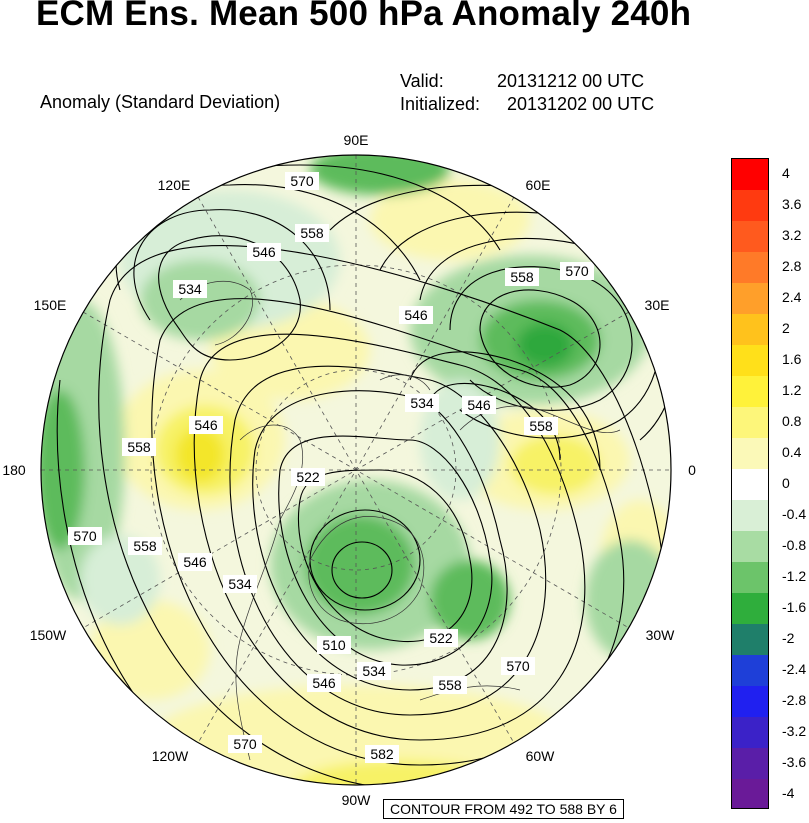  I want to click on contour-label: 510, so click(334, 645).